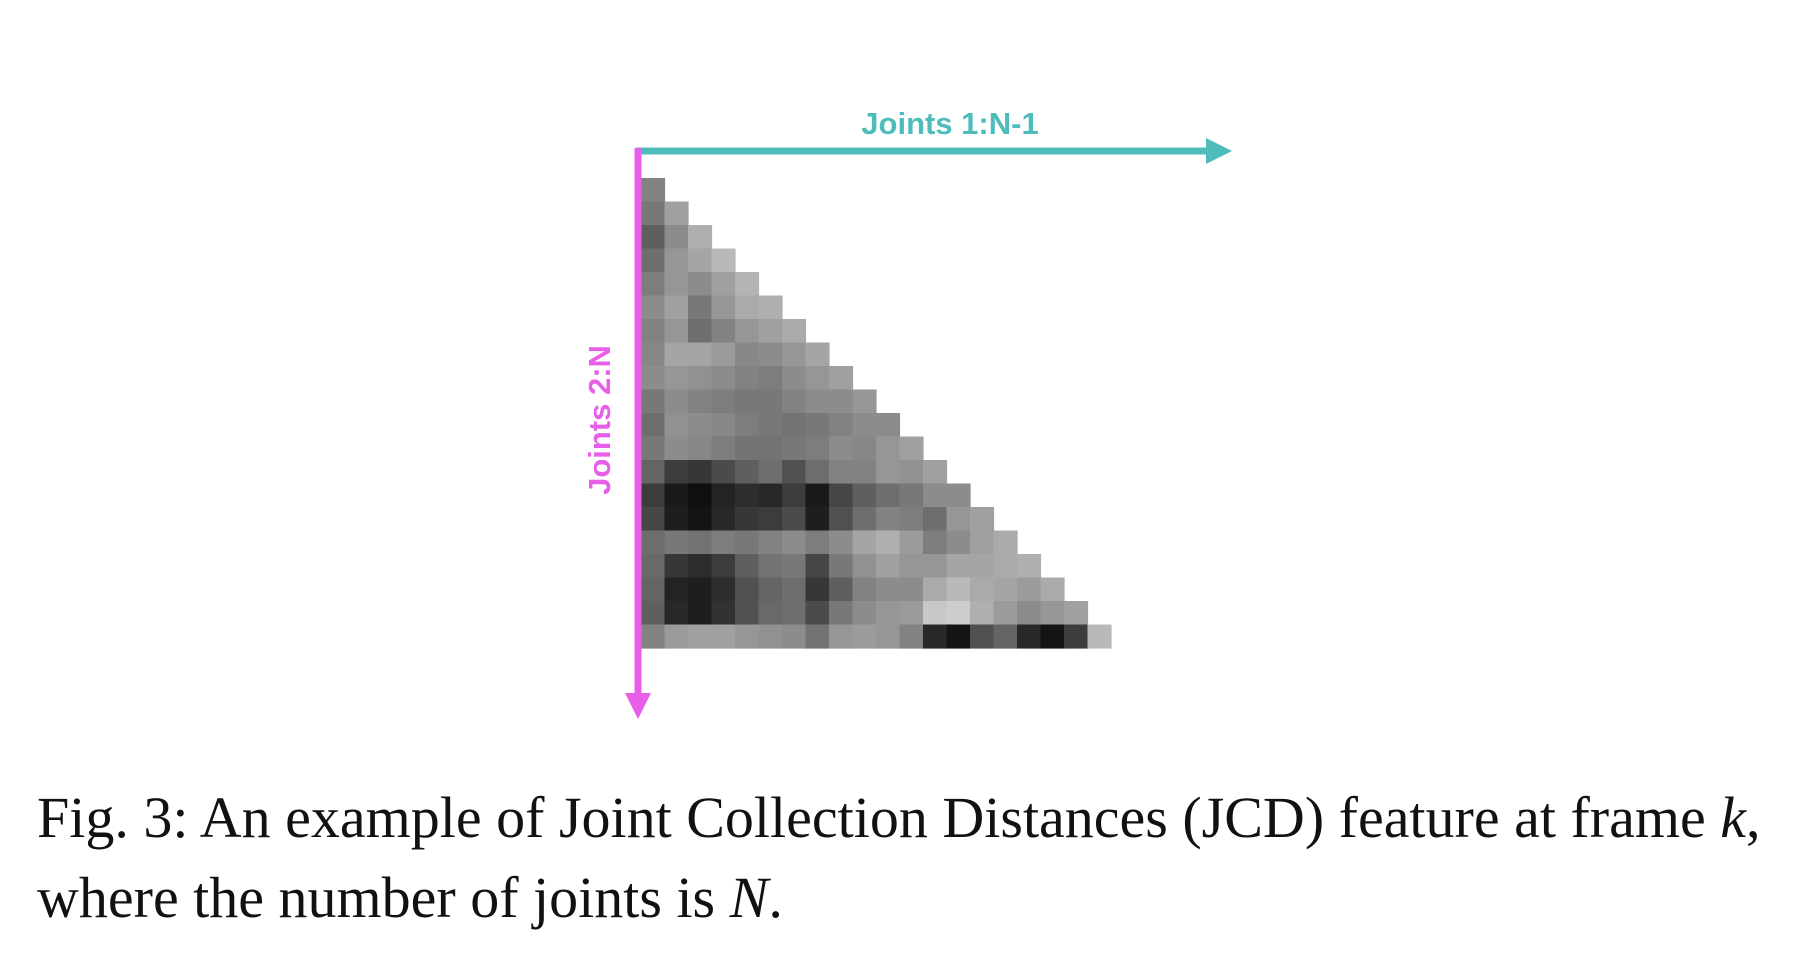  Describe the element at coordinates (638, 706) in the screenshot. I see `left-axis-arrowhead` at that location.